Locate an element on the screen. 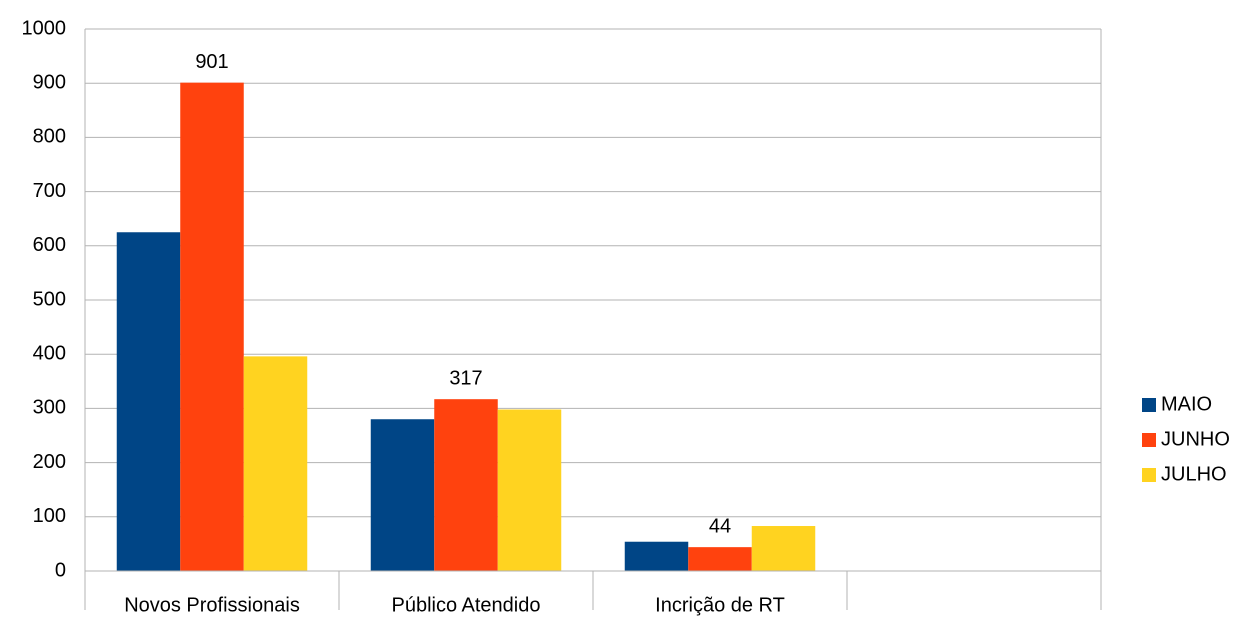 The width and height of the screenshot is (1256, 618). y-tick-label: 700 is located at coordinates (49, 191).